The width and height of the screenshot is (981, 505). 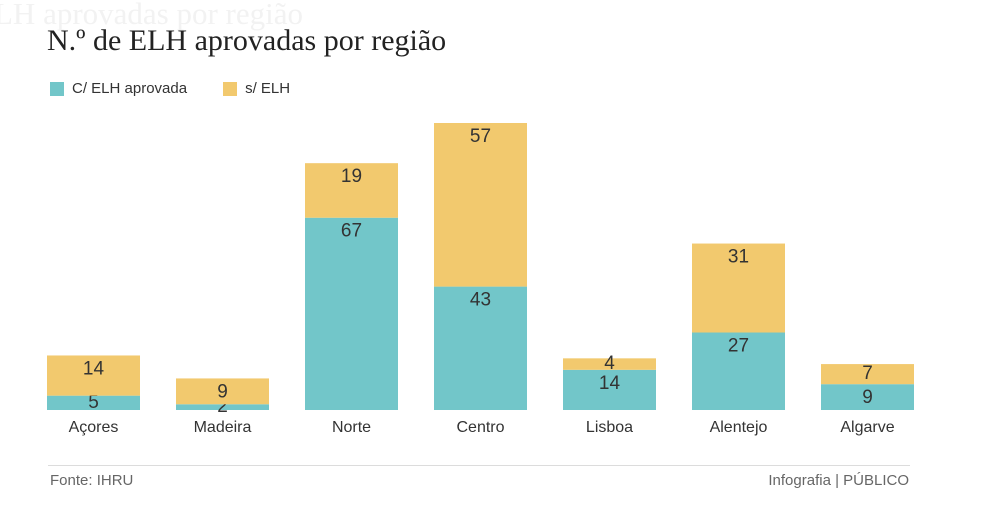 I want to click on legend-item-without: s/ ELH, so click(x=256, y=88).